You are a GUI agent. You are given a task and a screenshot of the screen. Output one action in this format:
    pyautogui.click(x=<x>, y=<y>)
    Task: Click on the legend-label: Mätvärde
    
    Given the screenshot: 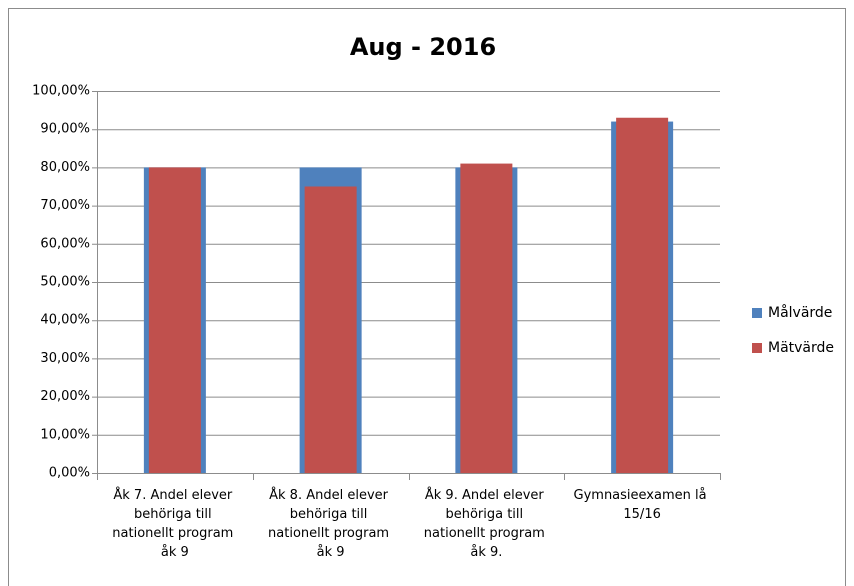 What is the action you would take?
    pyautogui.click(x=801, y=348)
    